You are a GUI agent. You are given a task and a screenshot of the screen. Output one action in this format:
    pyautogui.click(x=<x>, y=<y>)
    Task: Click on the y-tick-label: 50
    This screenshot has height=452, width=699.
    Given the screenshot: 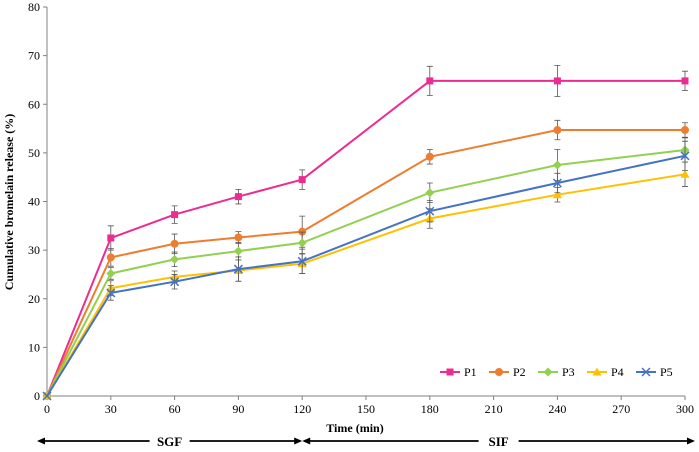 What is the action you would take?
    pyautogui.click(x=34, y=153)
    